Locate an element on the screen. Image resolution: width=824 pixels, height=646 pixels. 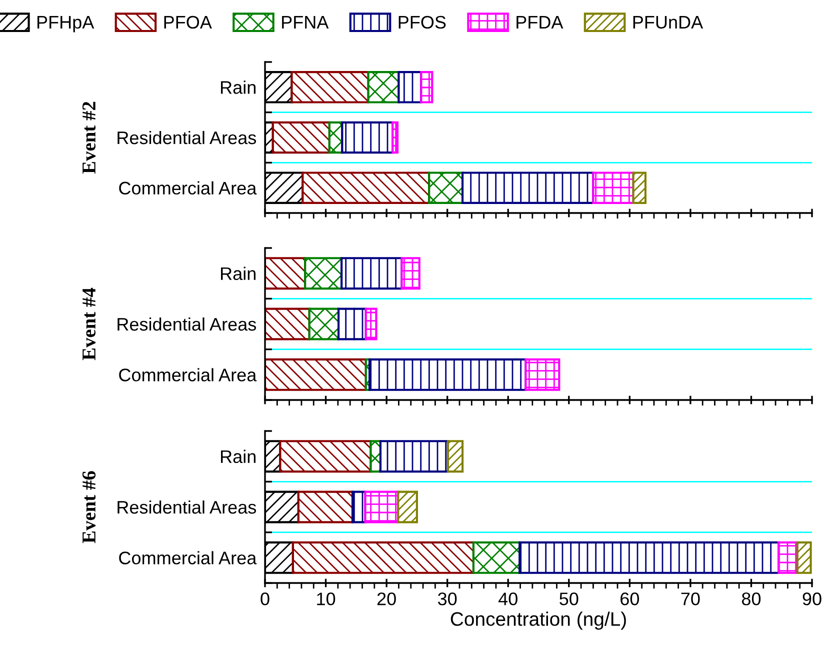
x-tick-label: 60 is located at coordinates (630, 599).